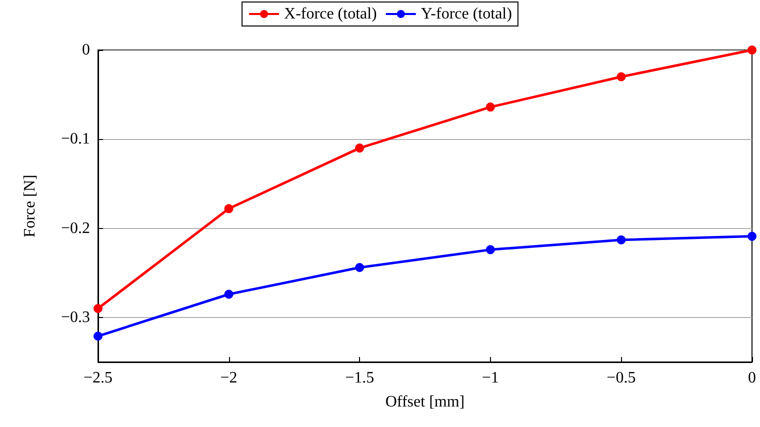 This screenshot has height=427, width=760. I want to click on y-tick-label: −0.1, so click(75, 139).